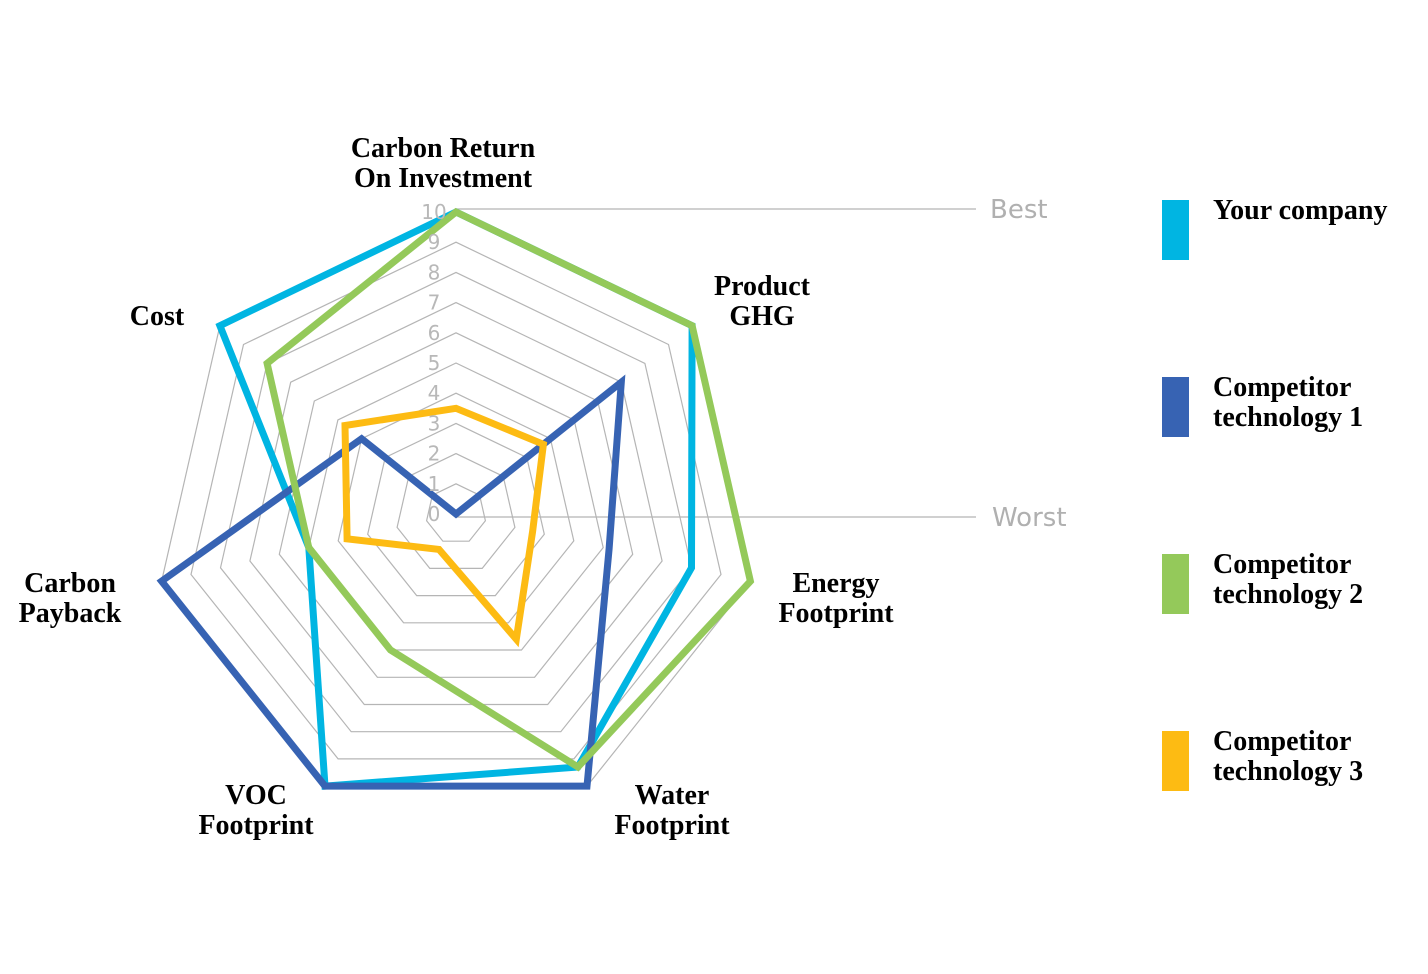  I want to click on legend-label: Competitor technology 2, so click(1288, 579).